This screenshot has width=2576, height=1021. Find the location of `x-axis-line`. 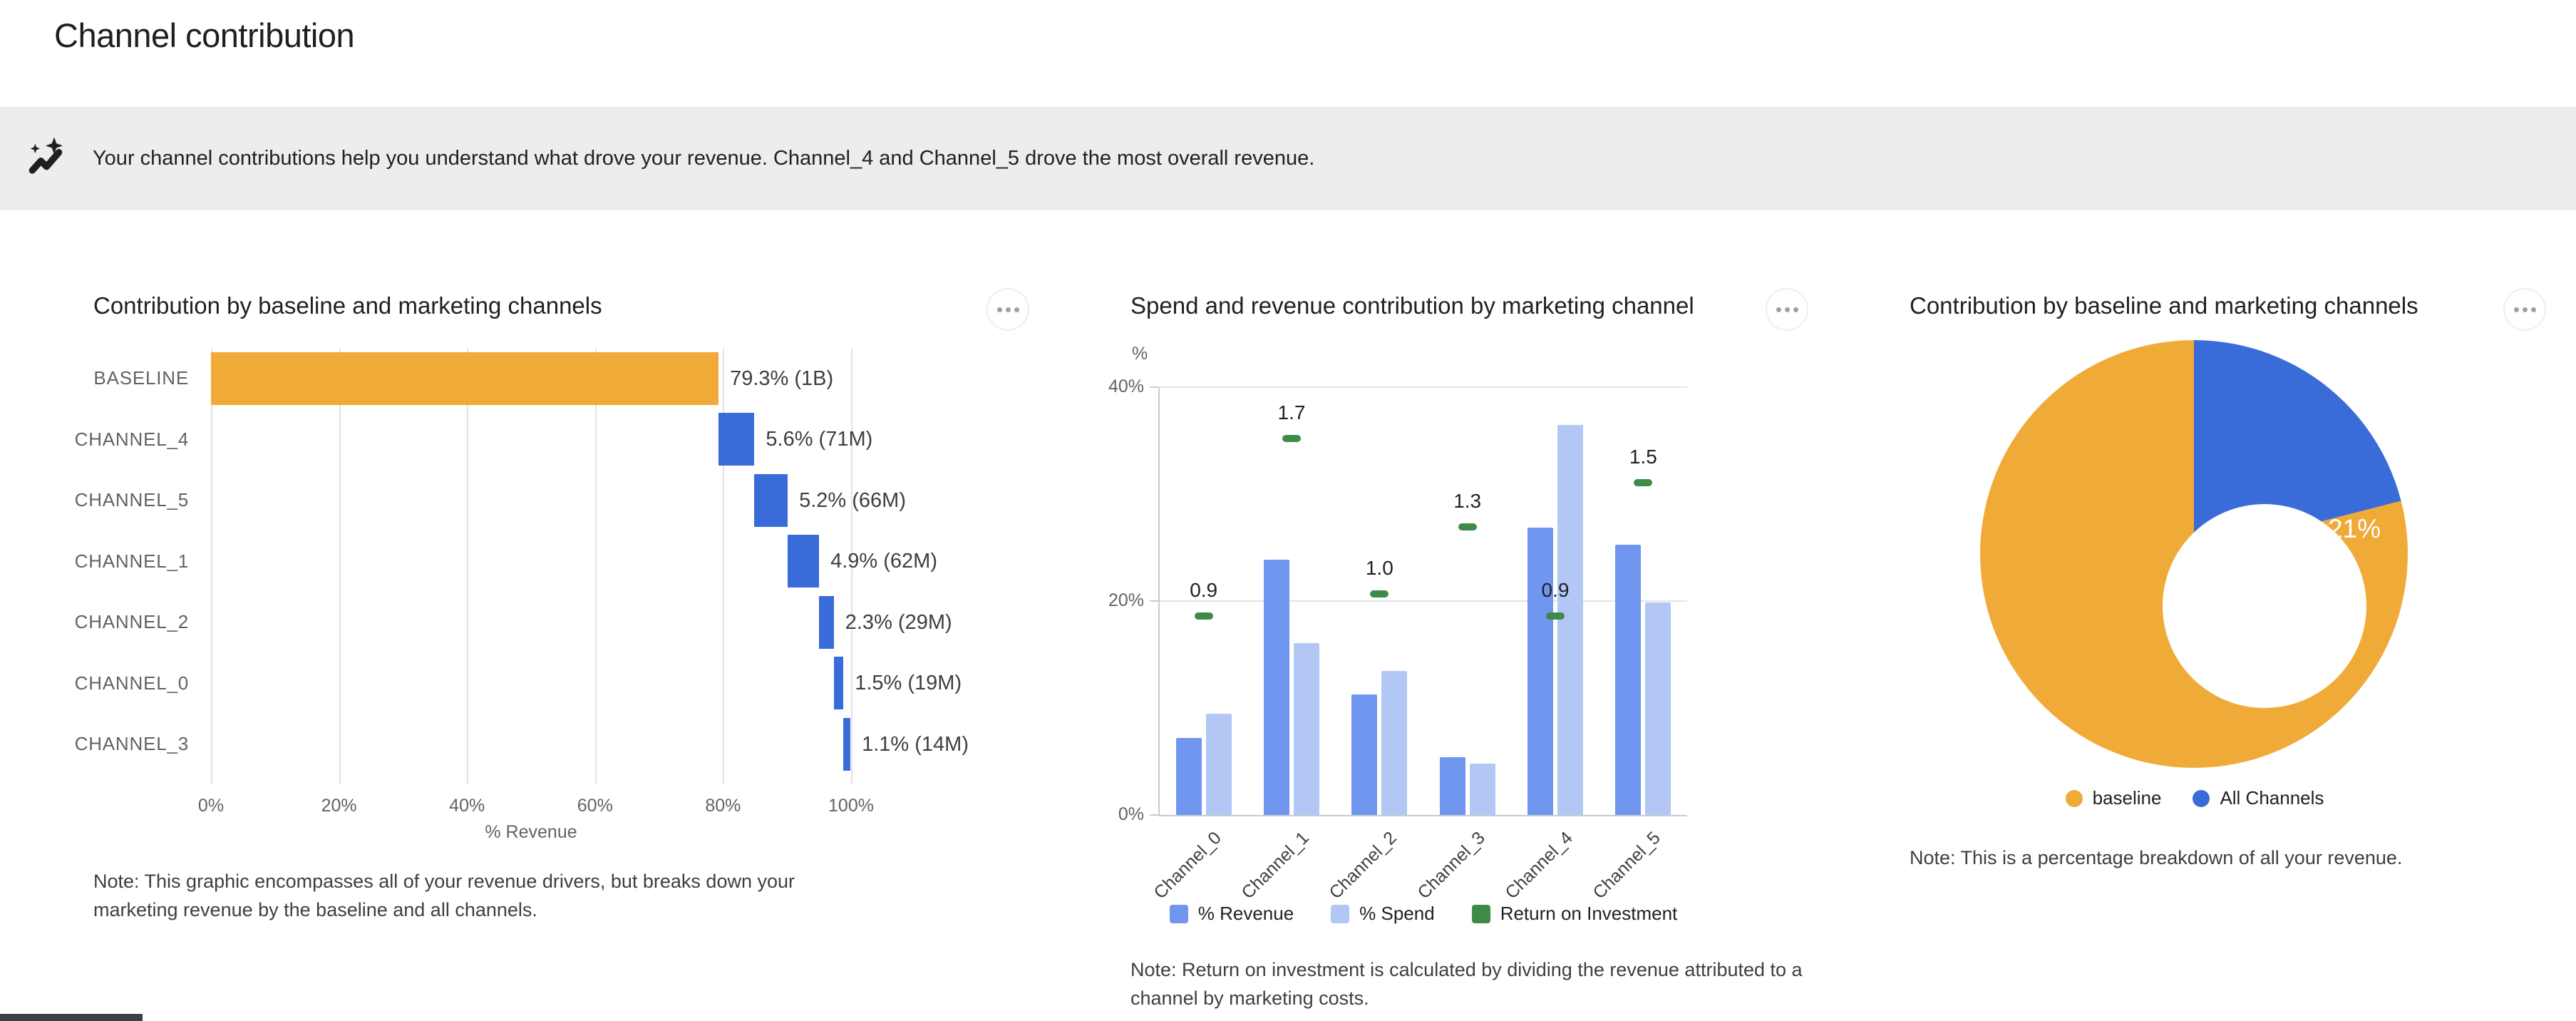

x-axis-line is located at coordinates (1423, 815).